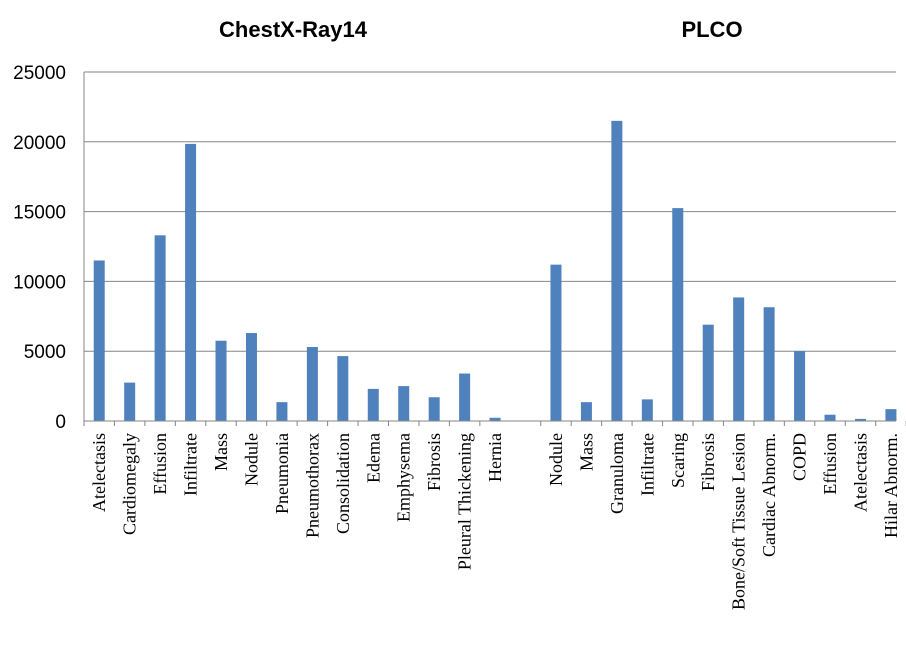 This screenshot has width=906, height=670. I want to click on group-title-chestxray14: ChestX-Ray14, so click(293, 29).